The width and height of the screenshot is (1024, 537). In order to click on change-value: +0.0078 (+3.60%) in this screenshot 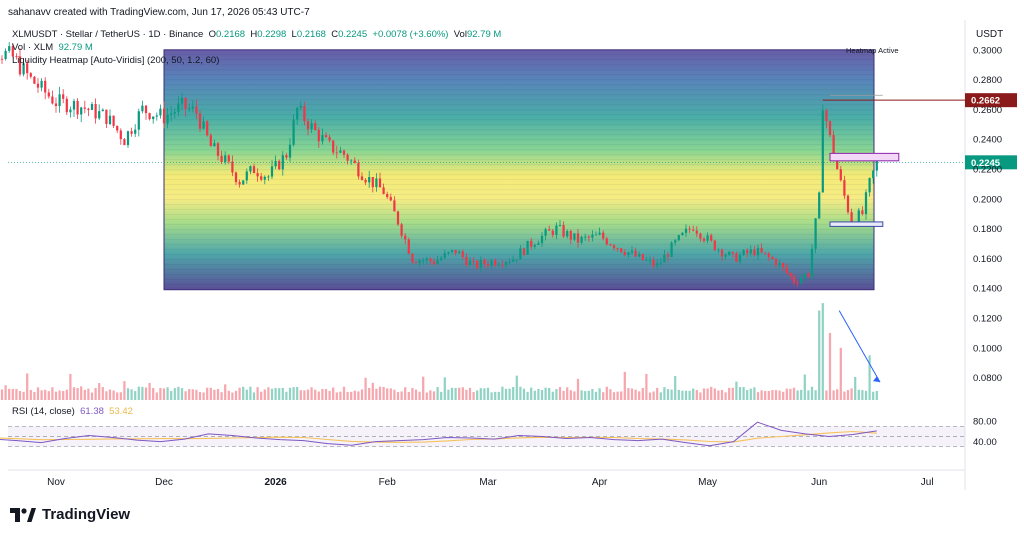, I will do `click(410, 34)`.